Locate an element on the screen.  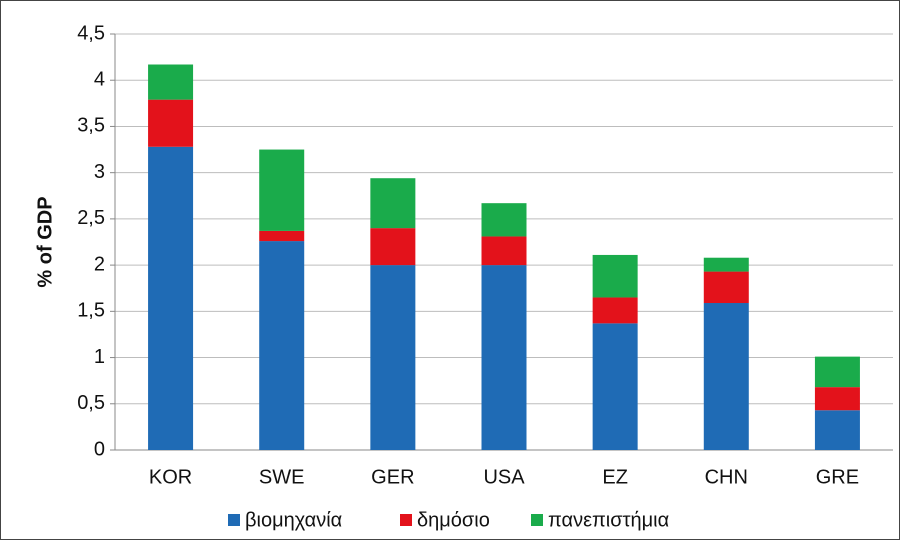
x-tick-label: SWE is located at coordinates (282, 477).